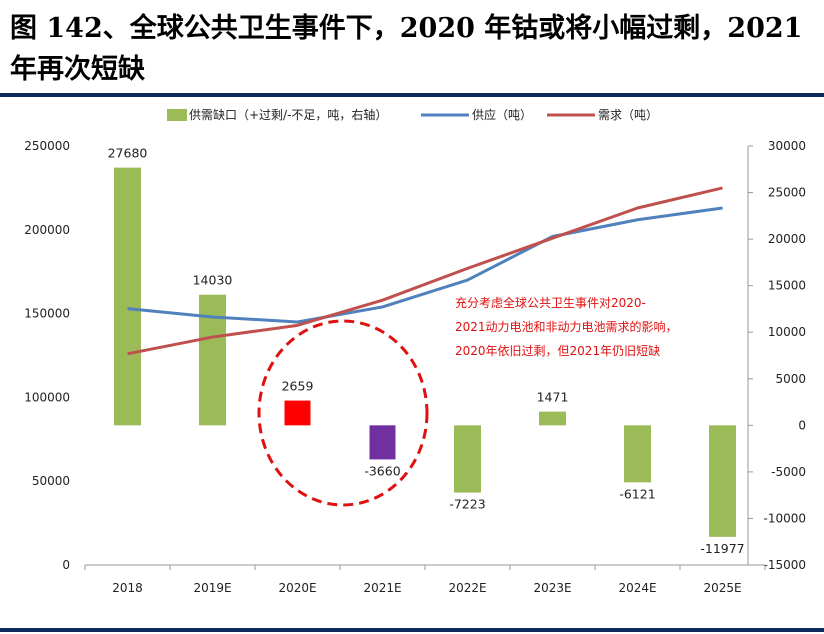 The width and height of the screenshot is (824, 634). What do you see at coordinates (787, 239) in the screenshot?
I see `right-axis-tick-label: 20000` at bounding box center [787, 239].